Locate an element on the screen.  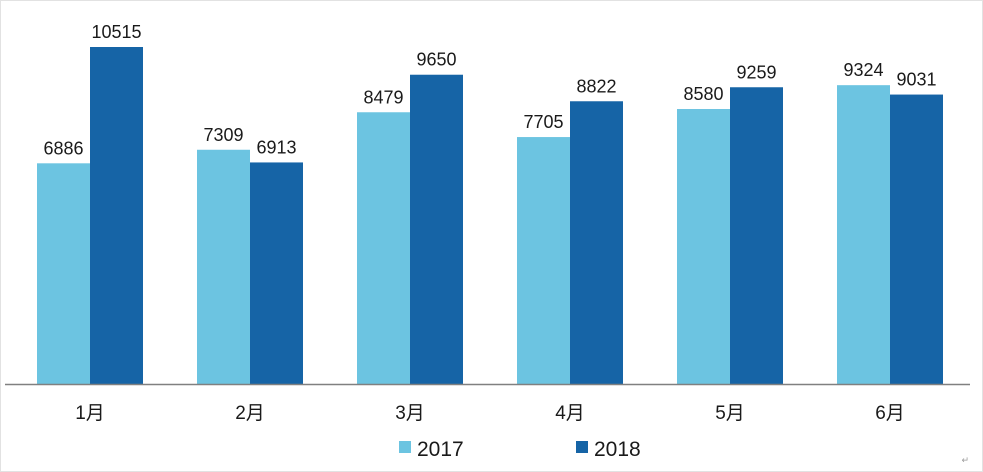
x-tick-label-3: 3月 is located at coordinates (410, 413).